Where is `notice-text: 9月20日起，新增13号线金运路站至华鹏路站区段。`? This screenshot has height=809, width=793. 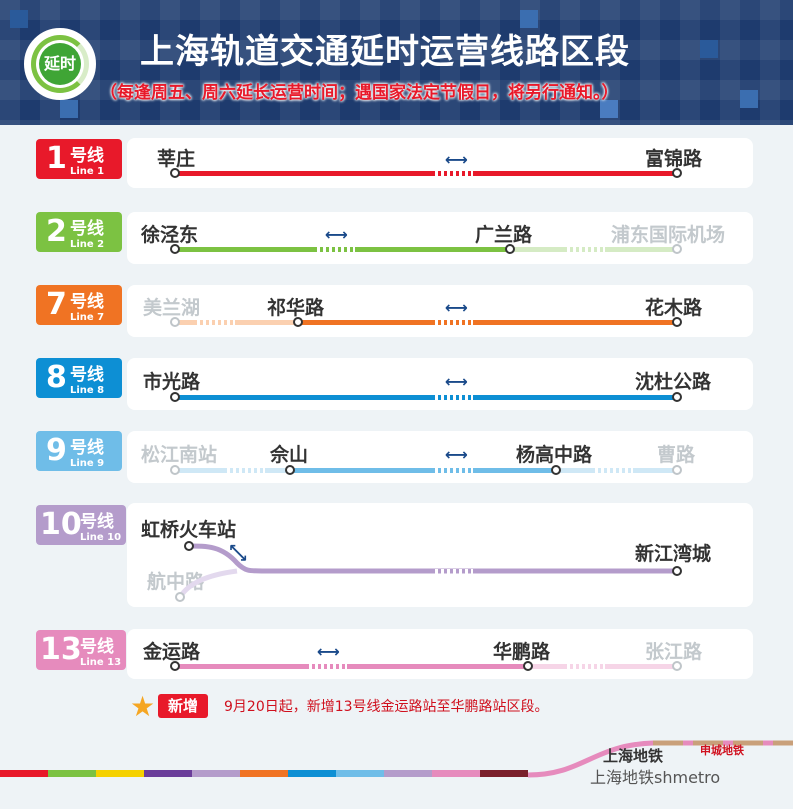 notice-text: 9月20日起，新增13号线金运路站至华鹏路站区段。 is located at coordinates (386, 707).